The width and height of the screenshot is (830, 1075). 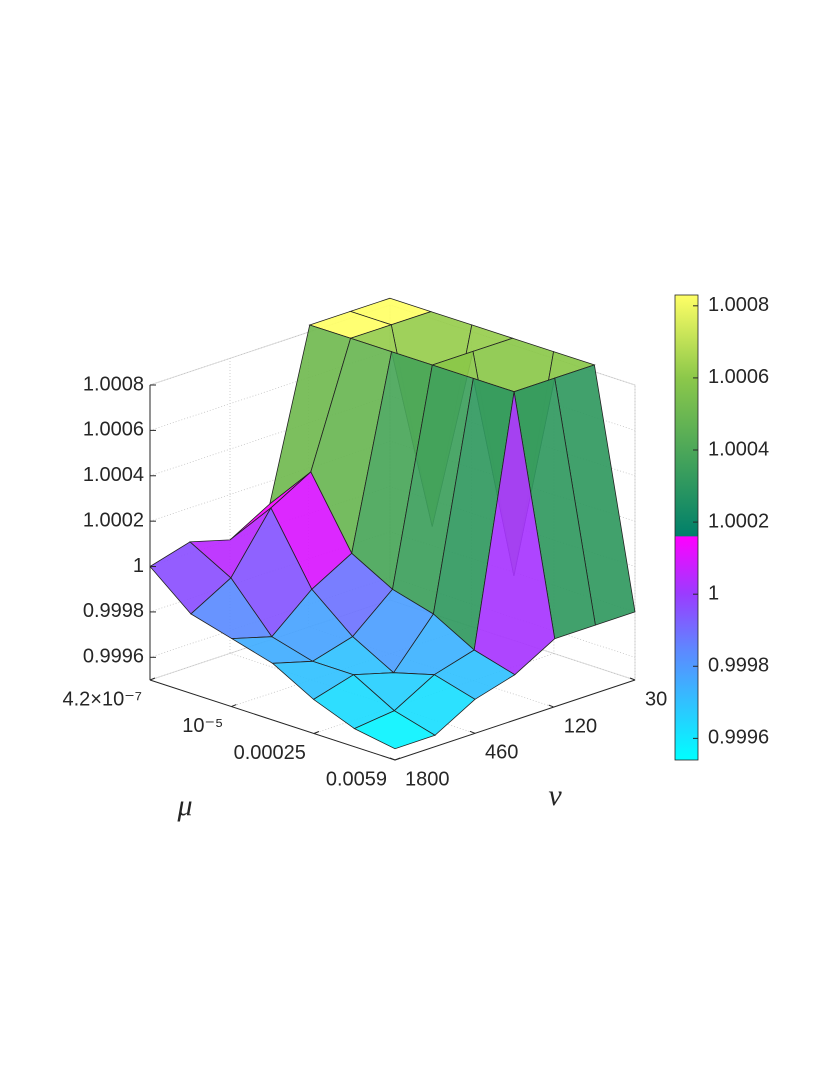 What do you see at coordinates (713, 593) in the screenshot?
I see `colorbar-tick-label: 1` at bounding box center [713, 593].